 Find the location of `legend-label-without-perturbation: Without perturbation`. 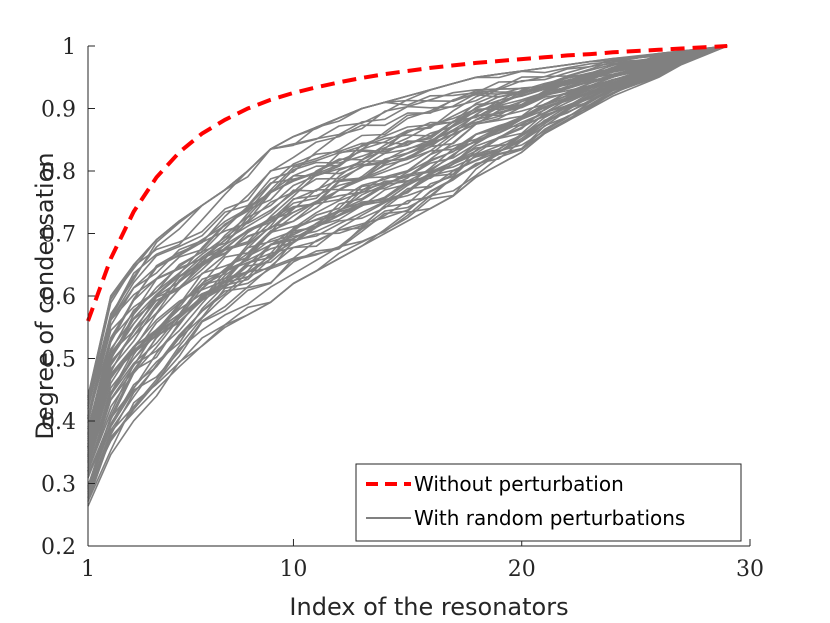

legend-label-without-perturbation: Without perturbation is located at coordinates (519, 484).